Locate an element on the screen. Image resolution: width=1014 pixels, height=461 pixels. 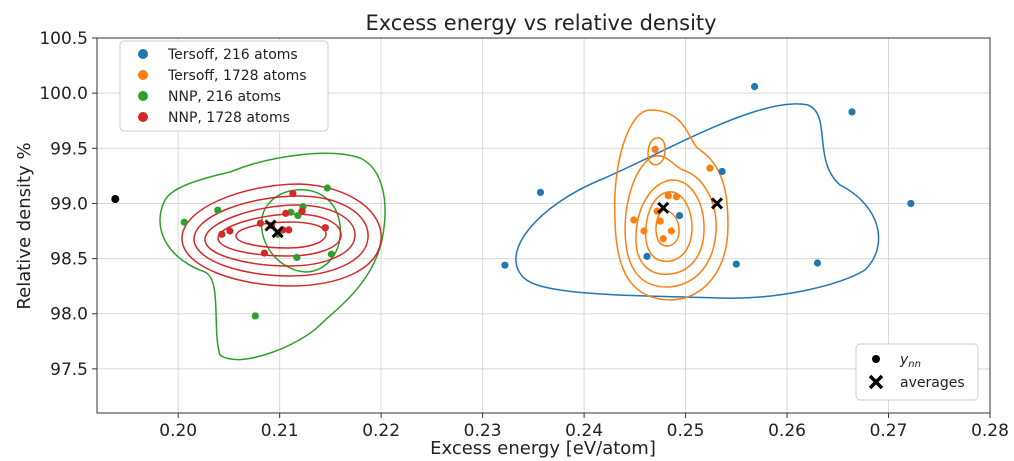
ynn-point is located at coordinates (115, 199).